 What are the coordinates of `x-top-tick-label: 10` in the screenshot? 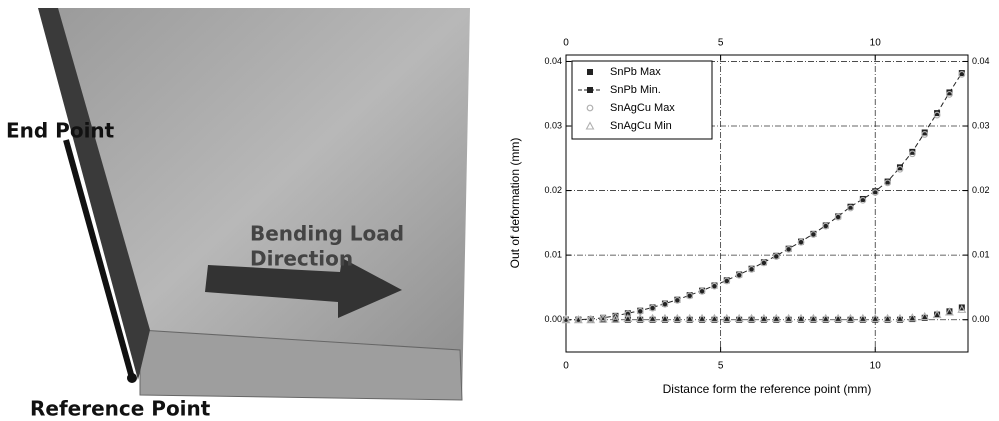 It's located at (876, 43).